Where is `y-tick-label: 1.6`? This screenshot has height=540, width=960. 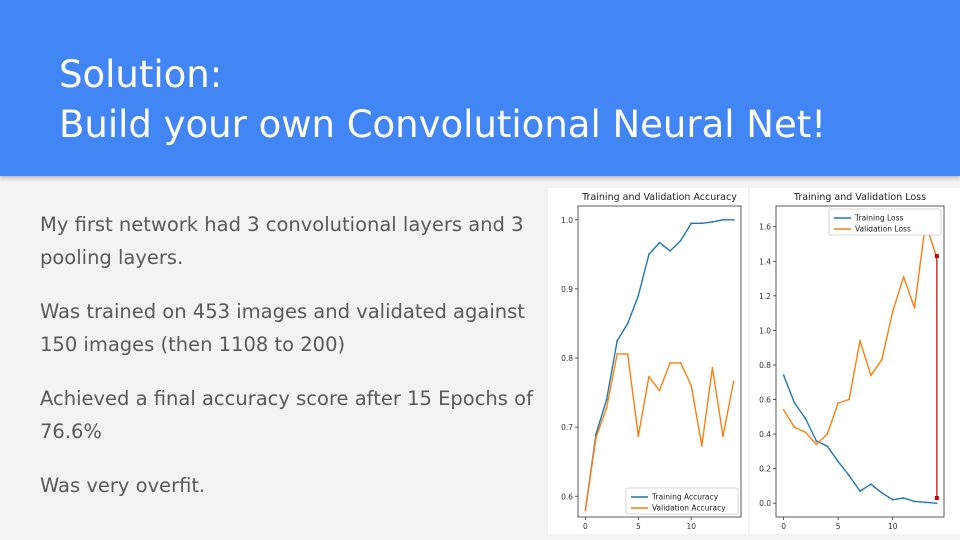 y-tick-label: 1.6 is located at coordinates (765, 227).